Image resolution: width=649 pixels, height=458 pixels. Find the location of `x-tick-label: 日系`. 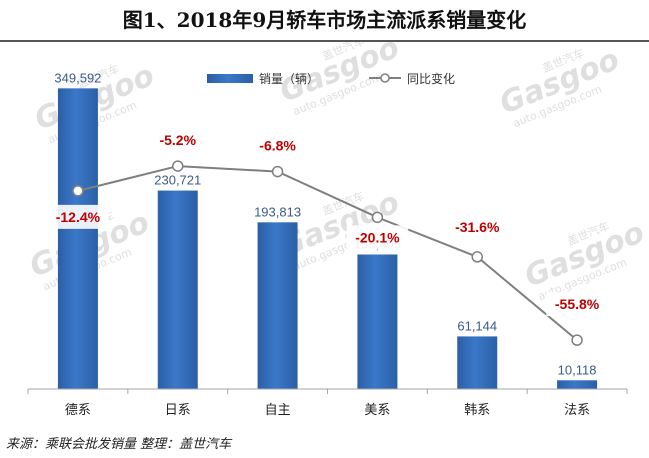

x-tick-label: 日系 is located at coordinates (178, 410).